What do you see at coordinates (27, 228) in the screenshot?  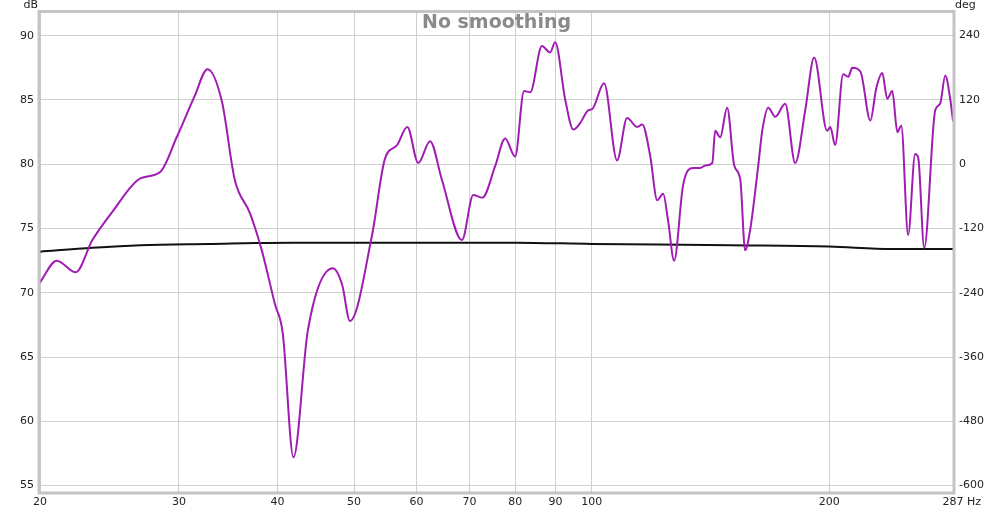 I see `y-tick-label: 75` at bounding box center [27, 228].